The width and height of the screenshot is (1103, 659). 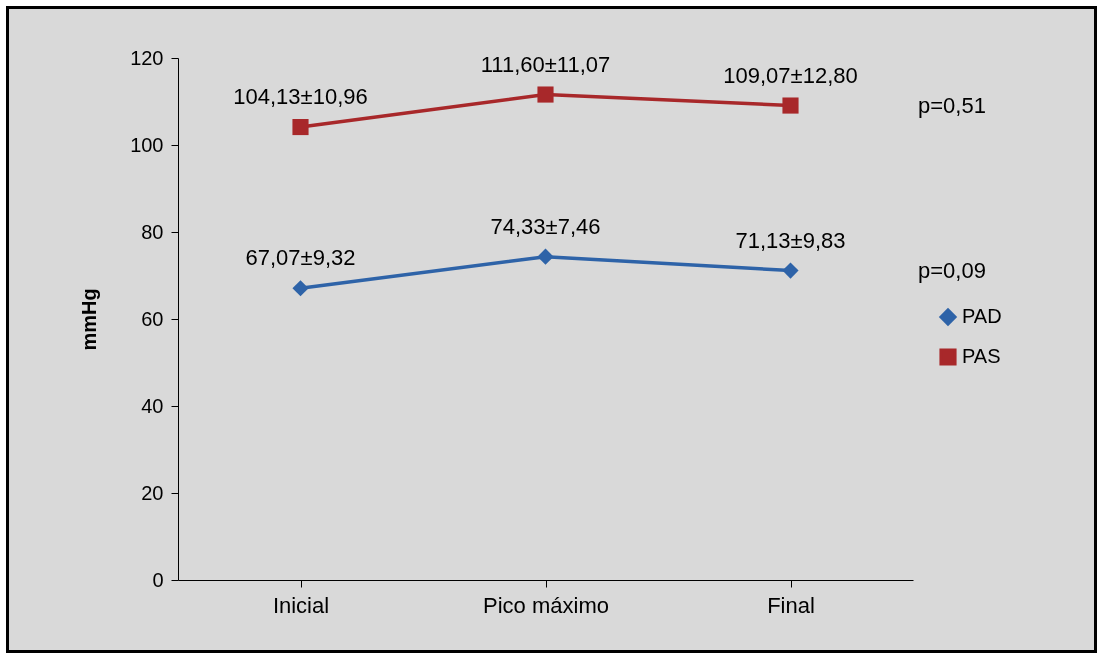 What do you see at coordinates (952, 105) in the screenshot?
I see `text: p=0,51` at bounding box center [952, 105].